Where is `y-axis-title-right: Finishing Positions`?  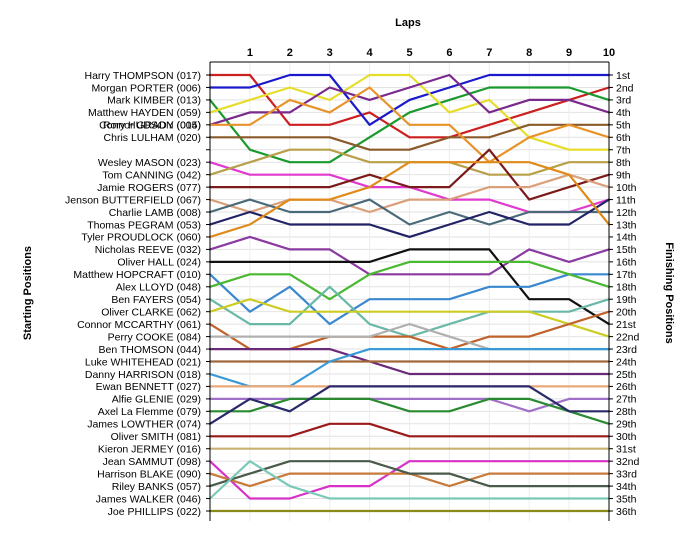
y-axis-title-right: Finishing Positions is located at coordinates (669, 292).